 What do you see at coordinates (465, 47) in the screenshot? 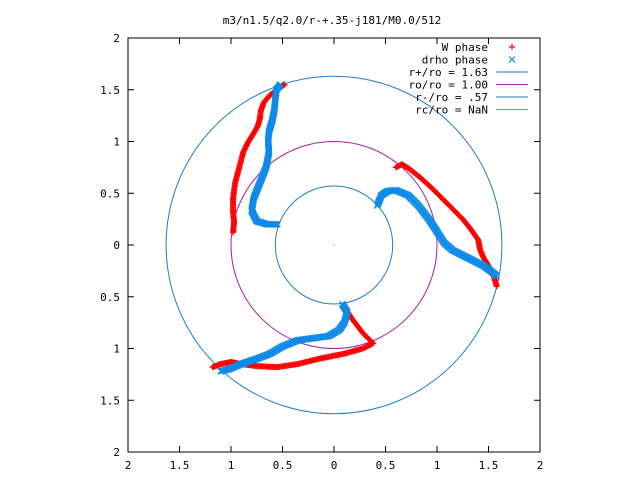
I see `legend-label: W phase` at bounding box center [465, 47].